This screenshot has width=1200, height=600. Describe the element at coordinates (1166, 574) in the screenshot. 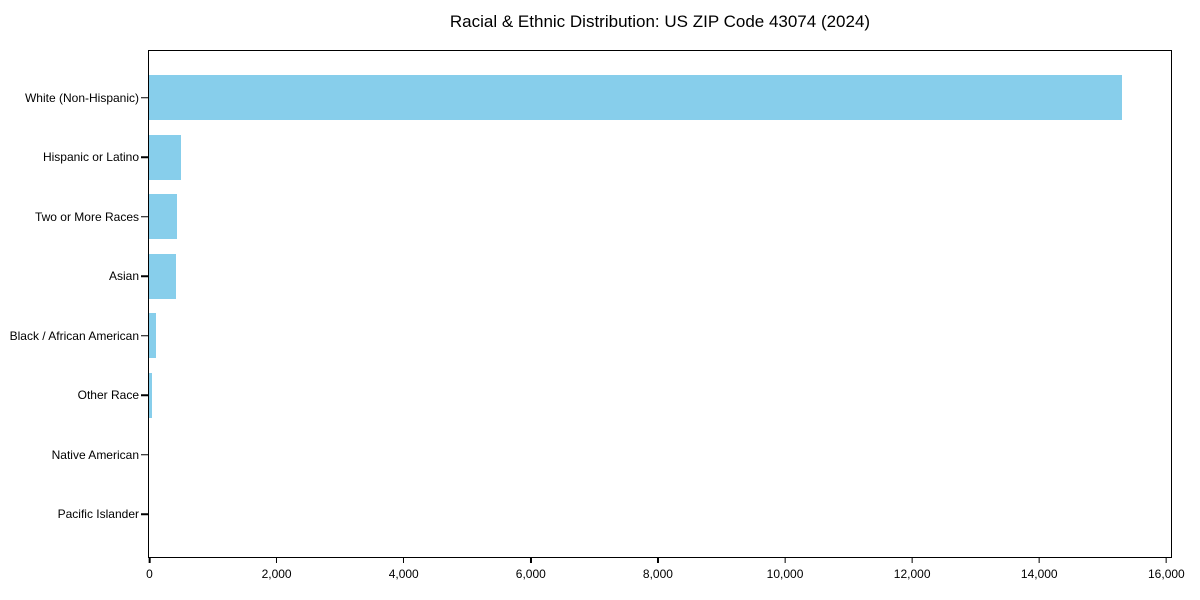

I see `x-axis-tick-label: 16,000` at that location.